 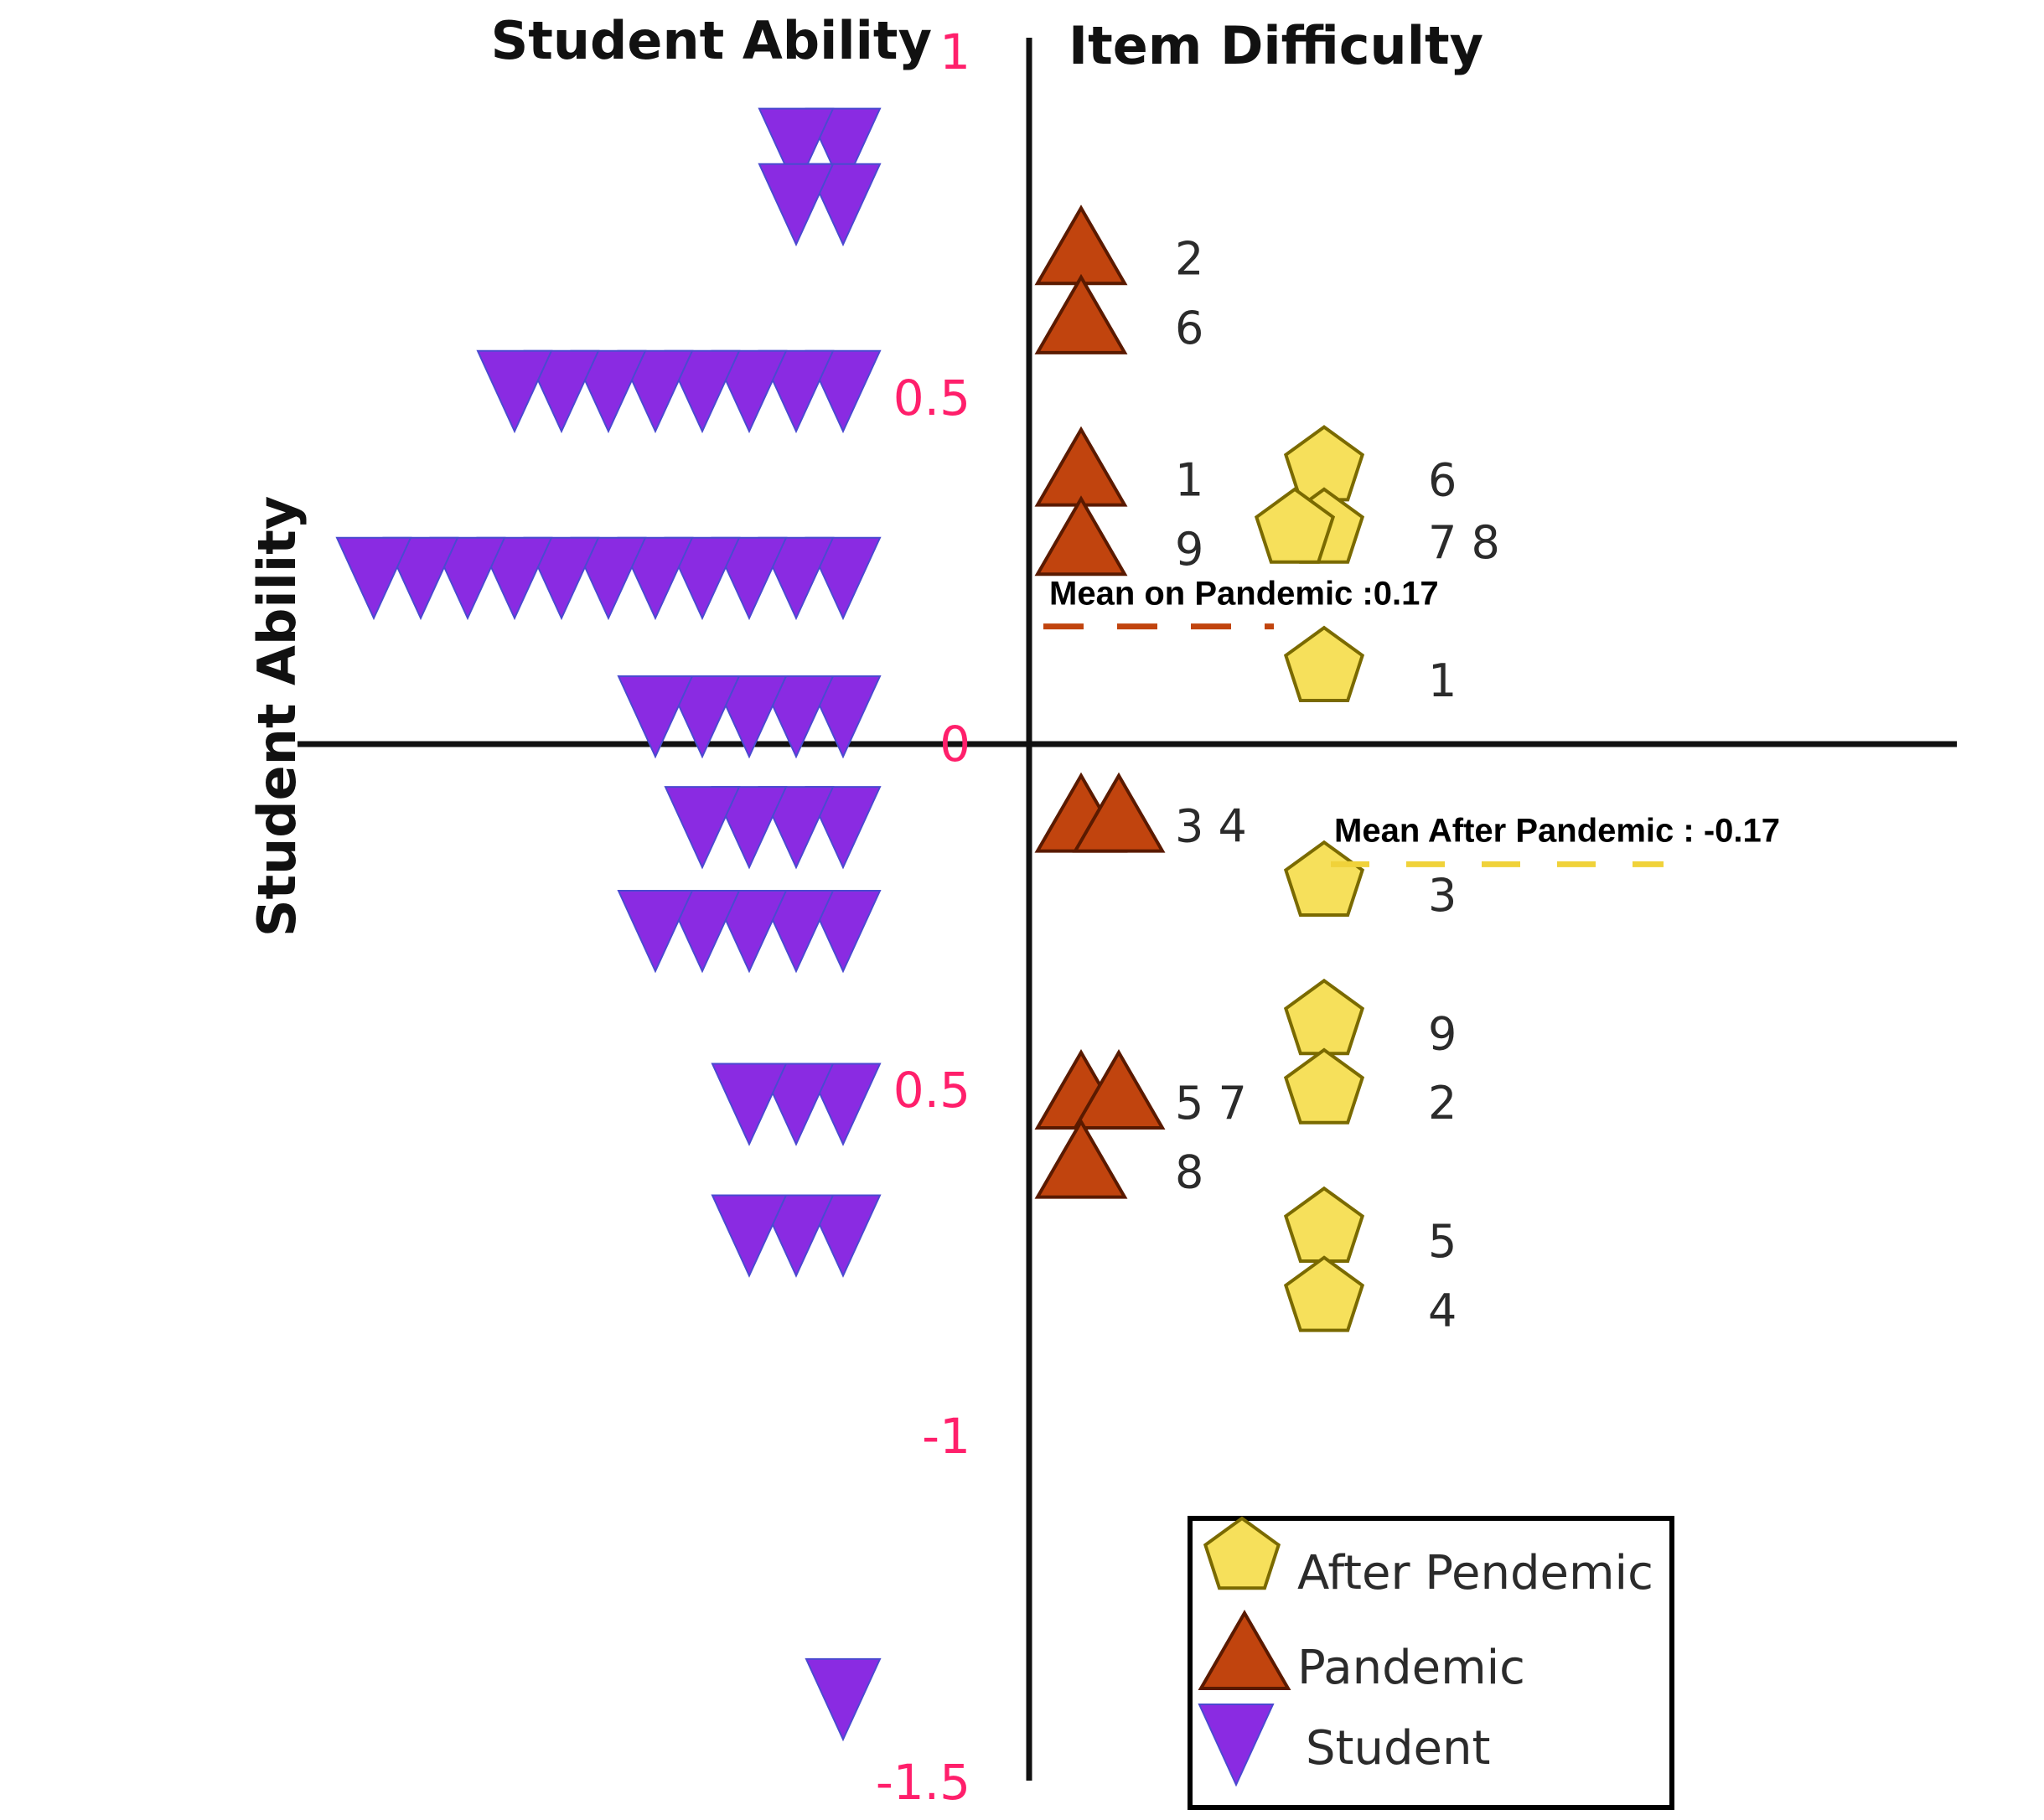 I want to click on left-header: Student Ability, so click(x=711, y=40).